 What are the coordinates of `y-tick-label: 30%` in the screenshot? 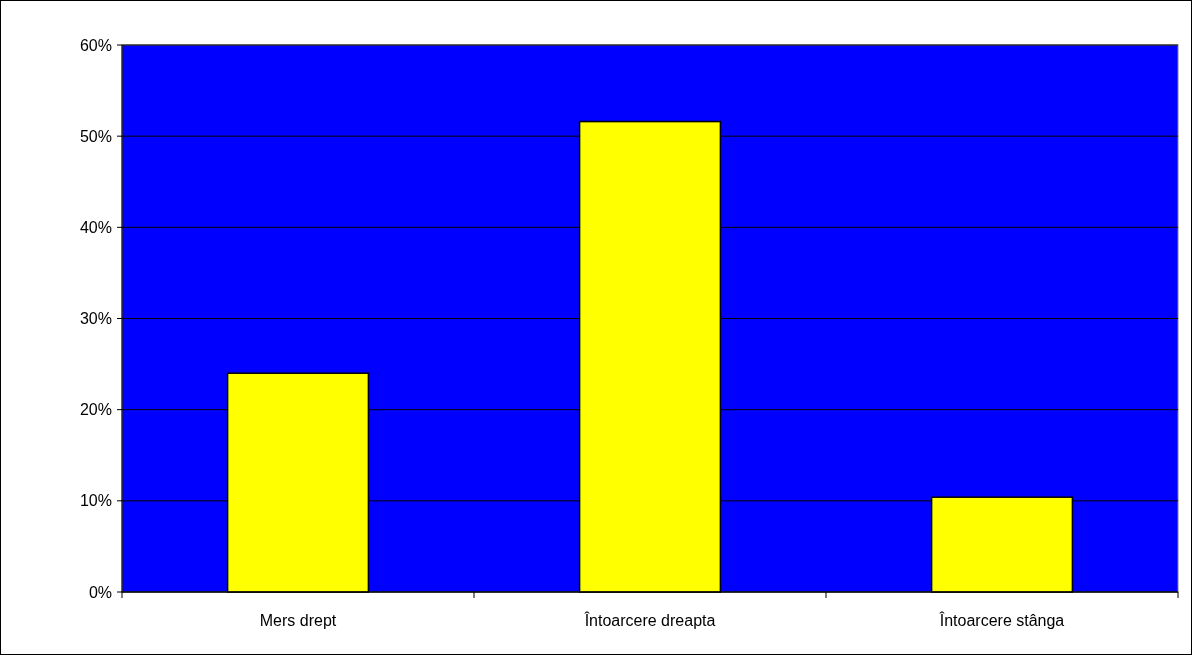 It's located at (95, 319).